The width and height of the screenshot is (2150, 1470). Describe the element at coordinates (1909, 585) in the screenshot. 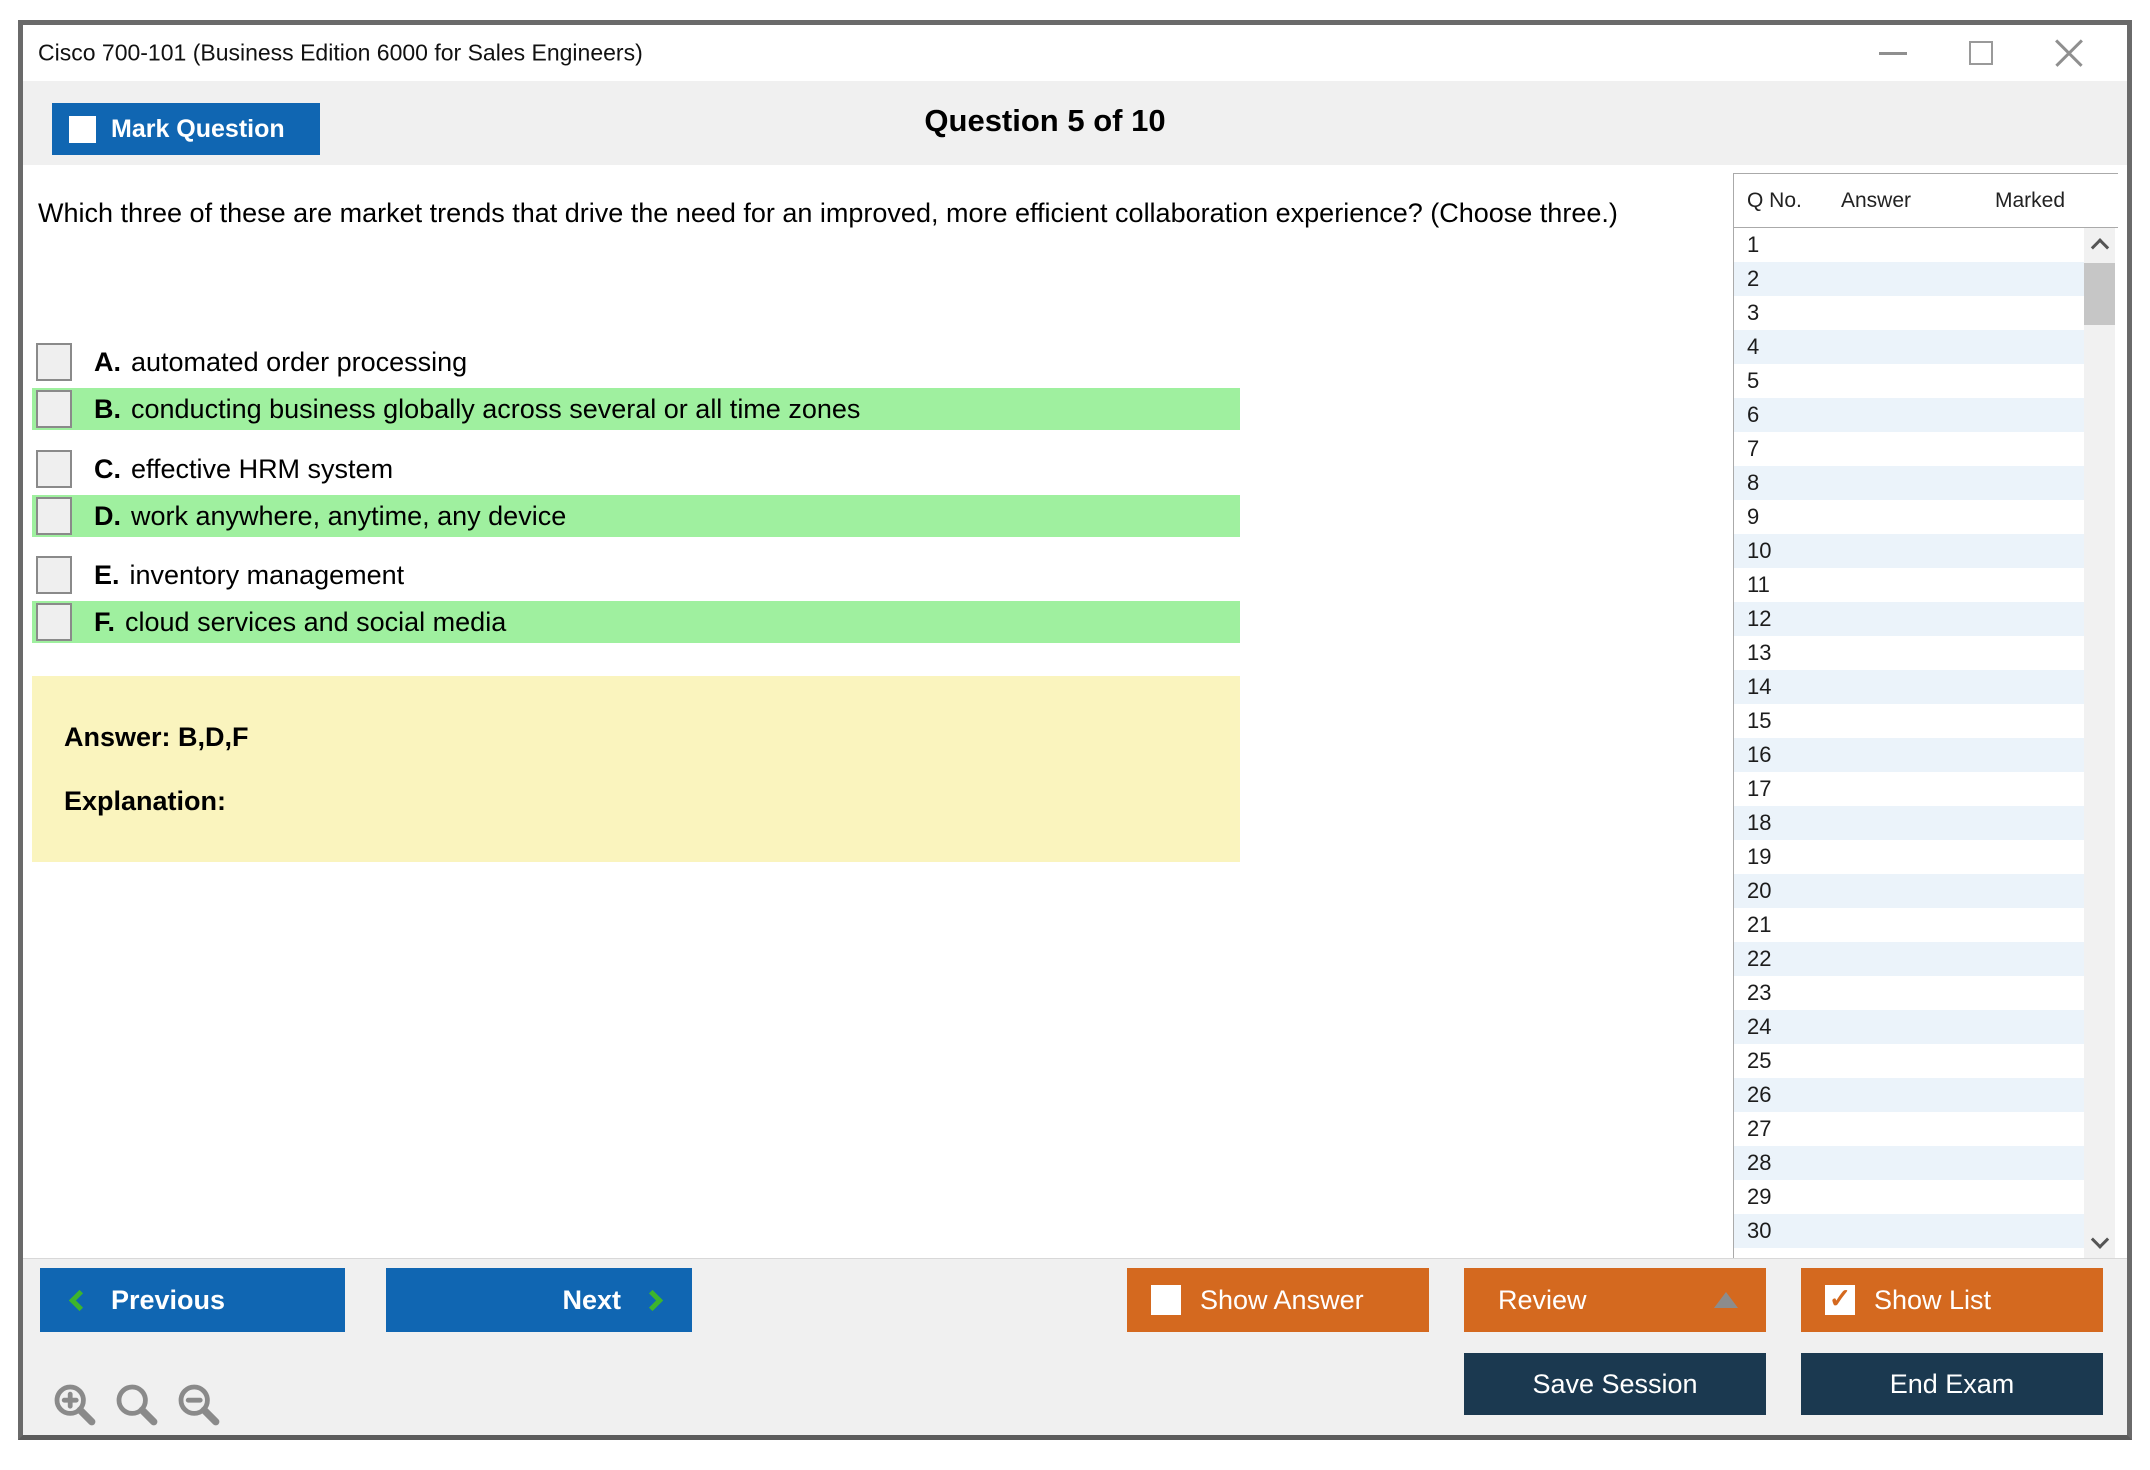

I see `question-list-row: 11` at that location.